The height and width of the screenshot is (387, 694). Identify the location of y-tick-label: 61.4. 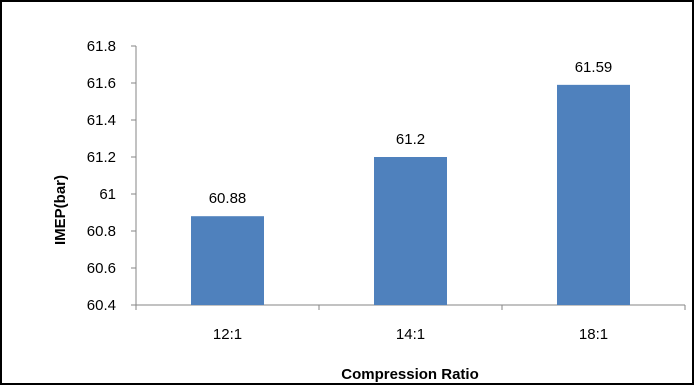
(101, 120).